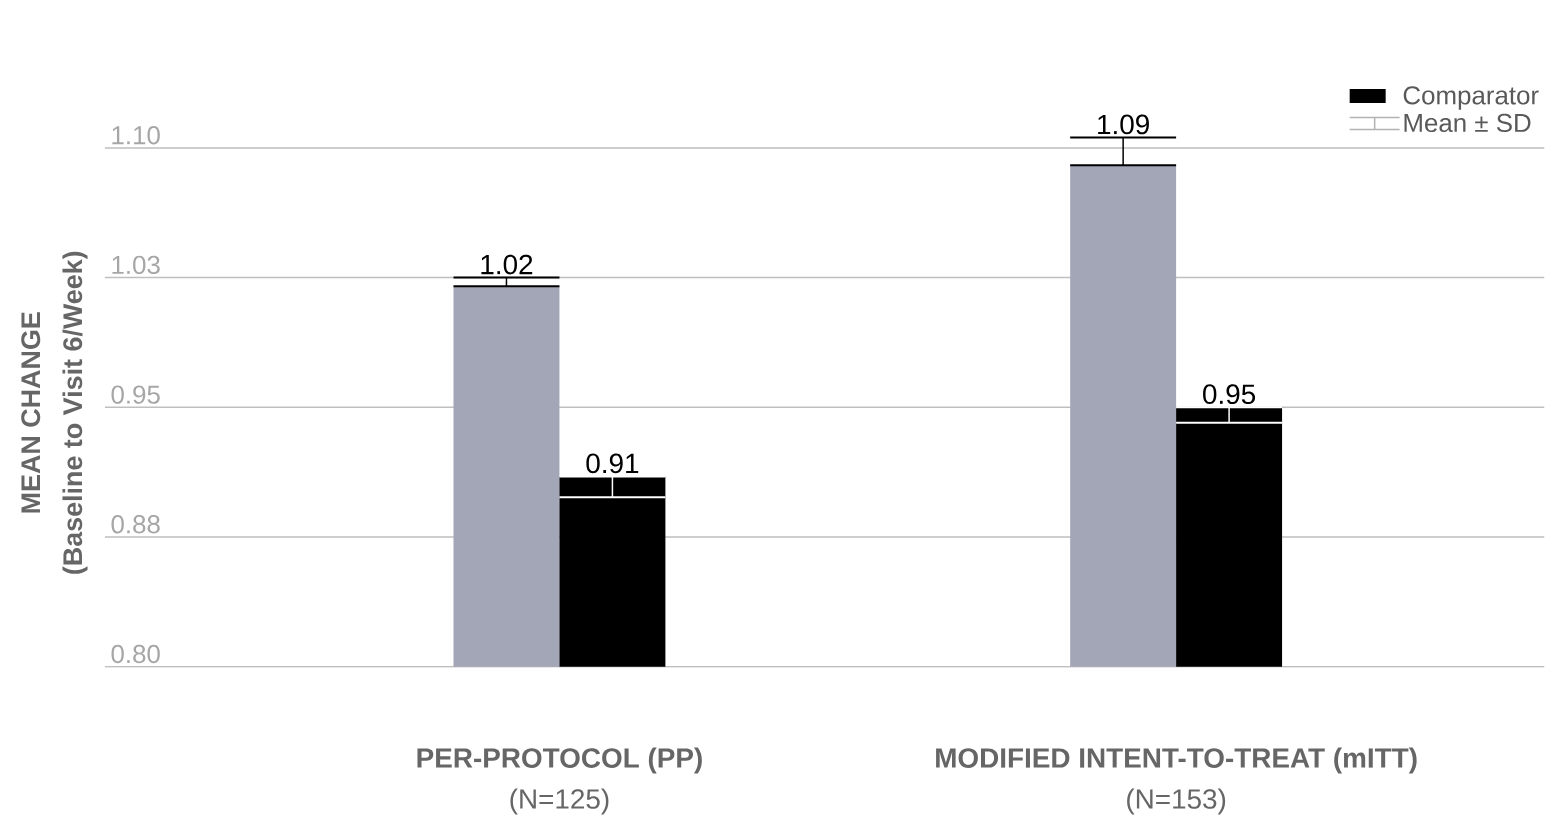  Describe the element at coordinates (31, 412) in the screenshot. I see `y-axis-title: MEAN CHANGE` at that location.